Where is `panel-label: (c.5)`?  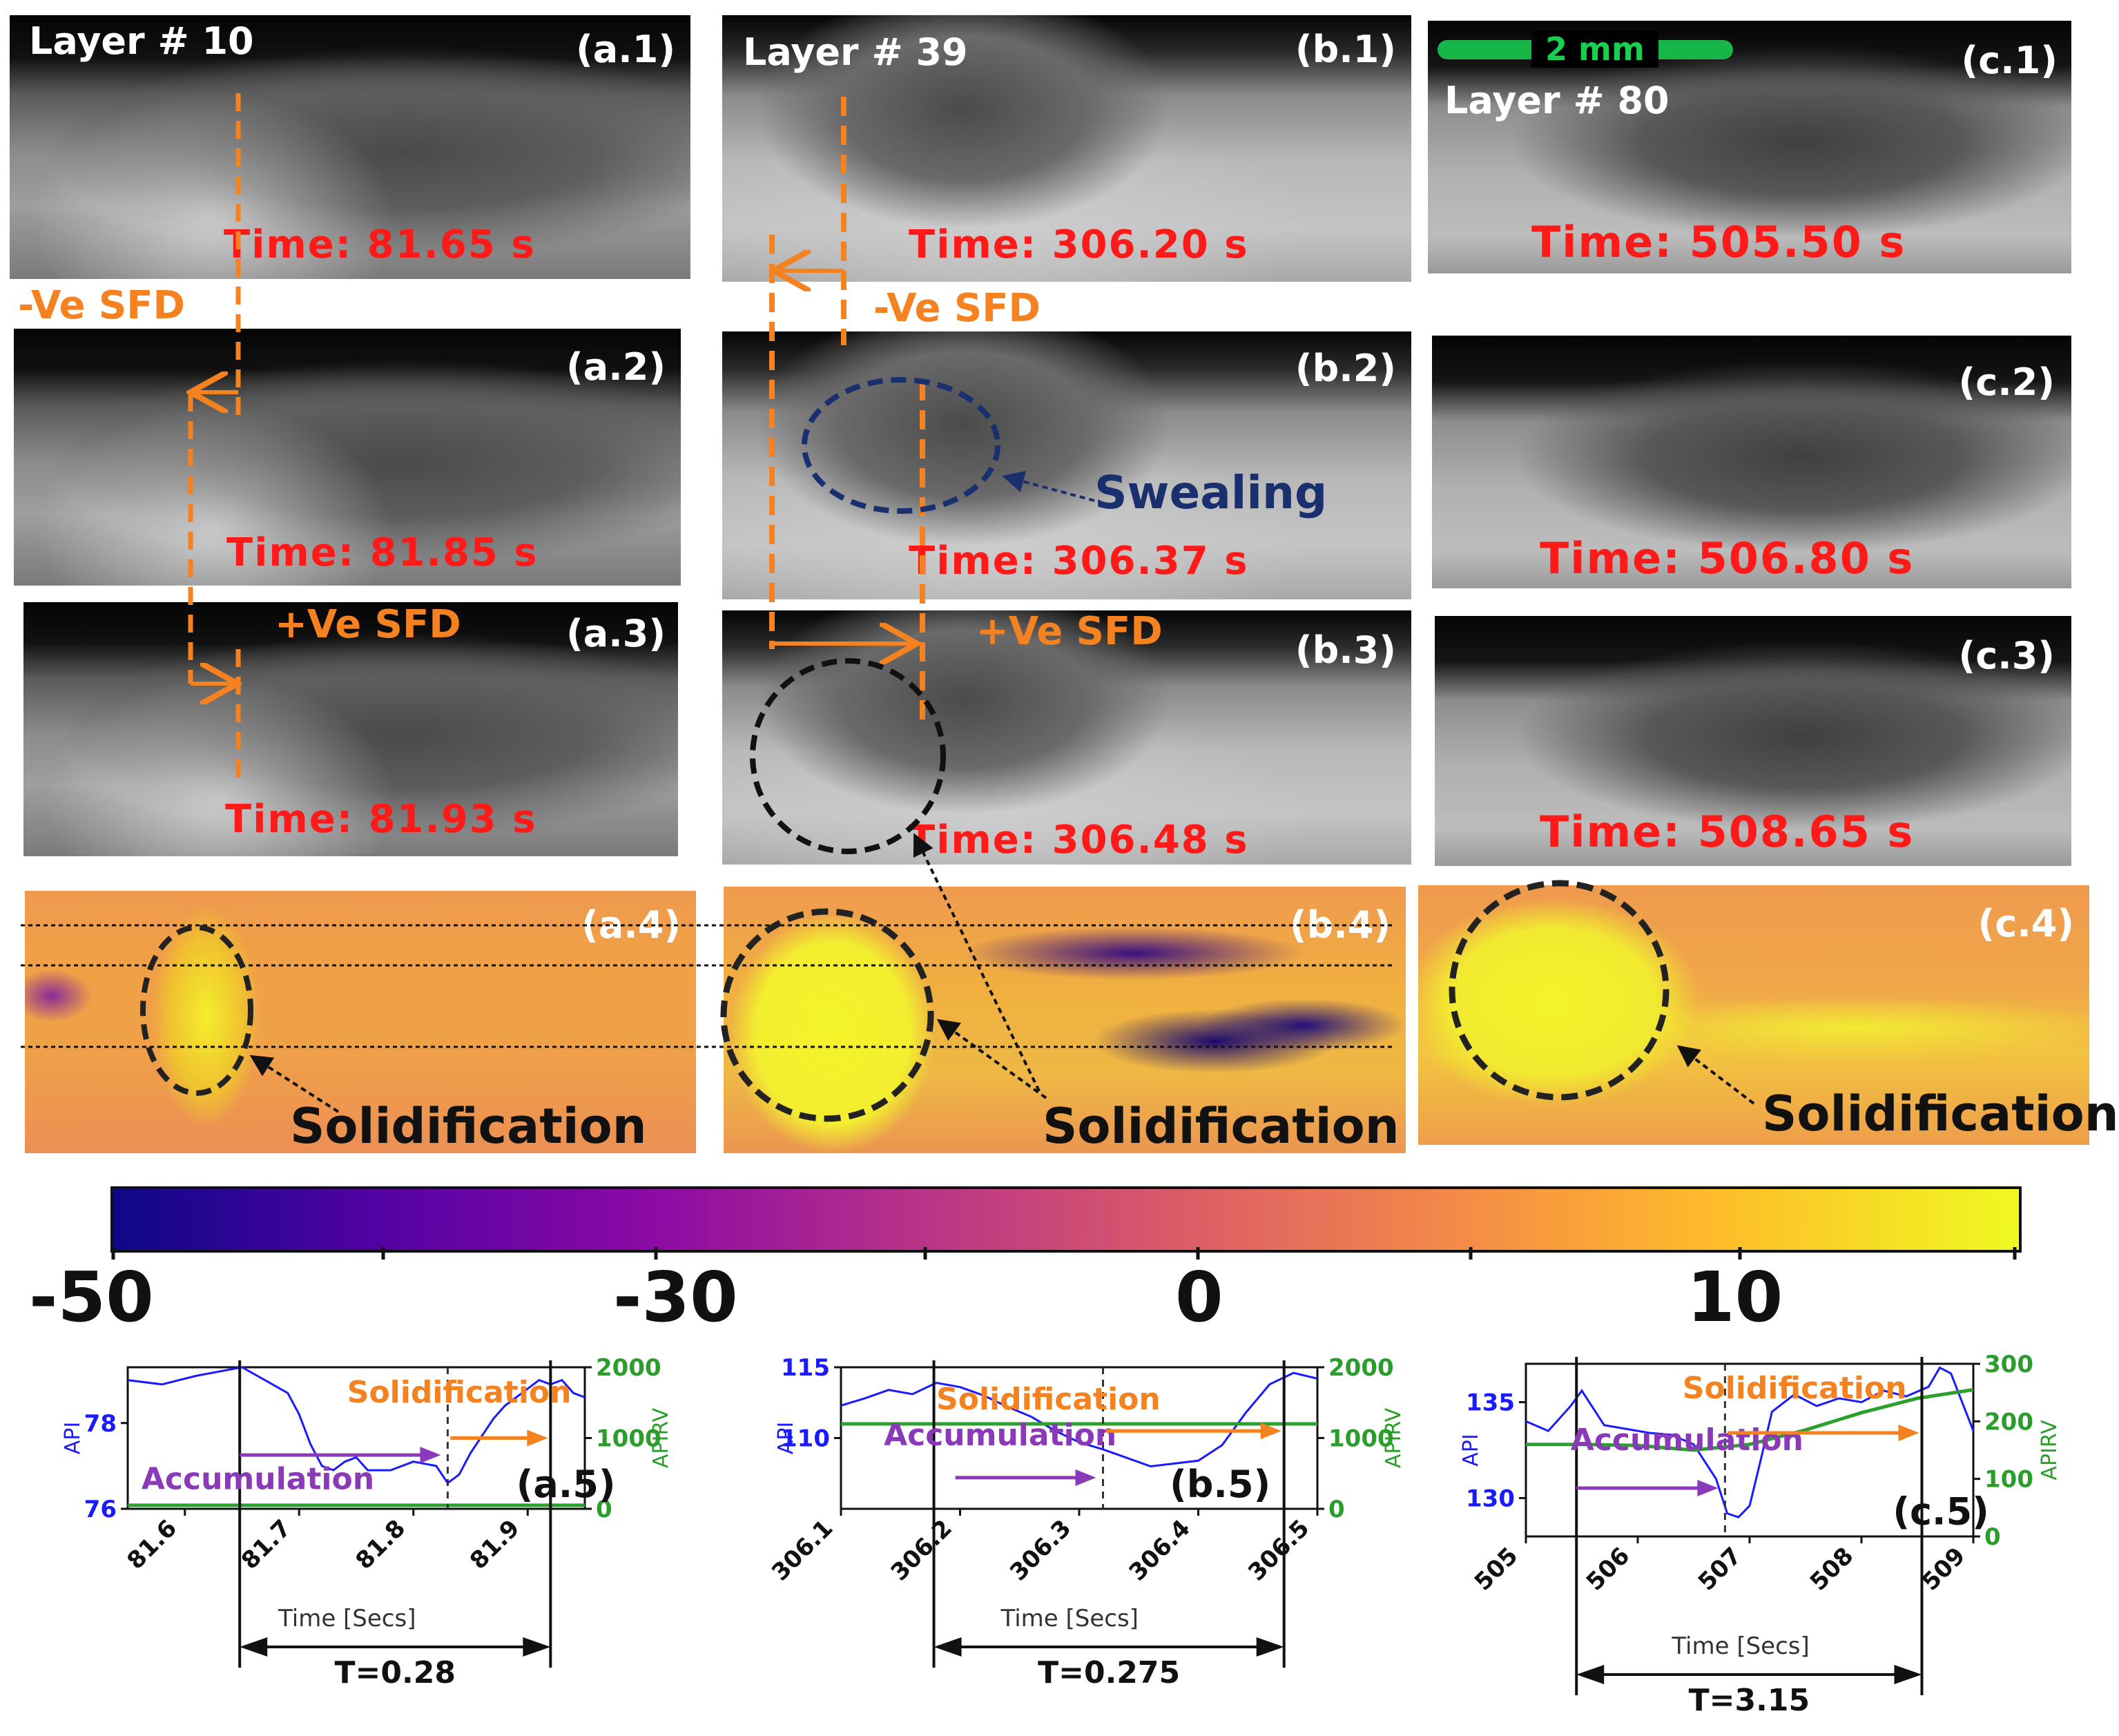 panel-label: (c.5) is located at coordinates (1941, 1512).